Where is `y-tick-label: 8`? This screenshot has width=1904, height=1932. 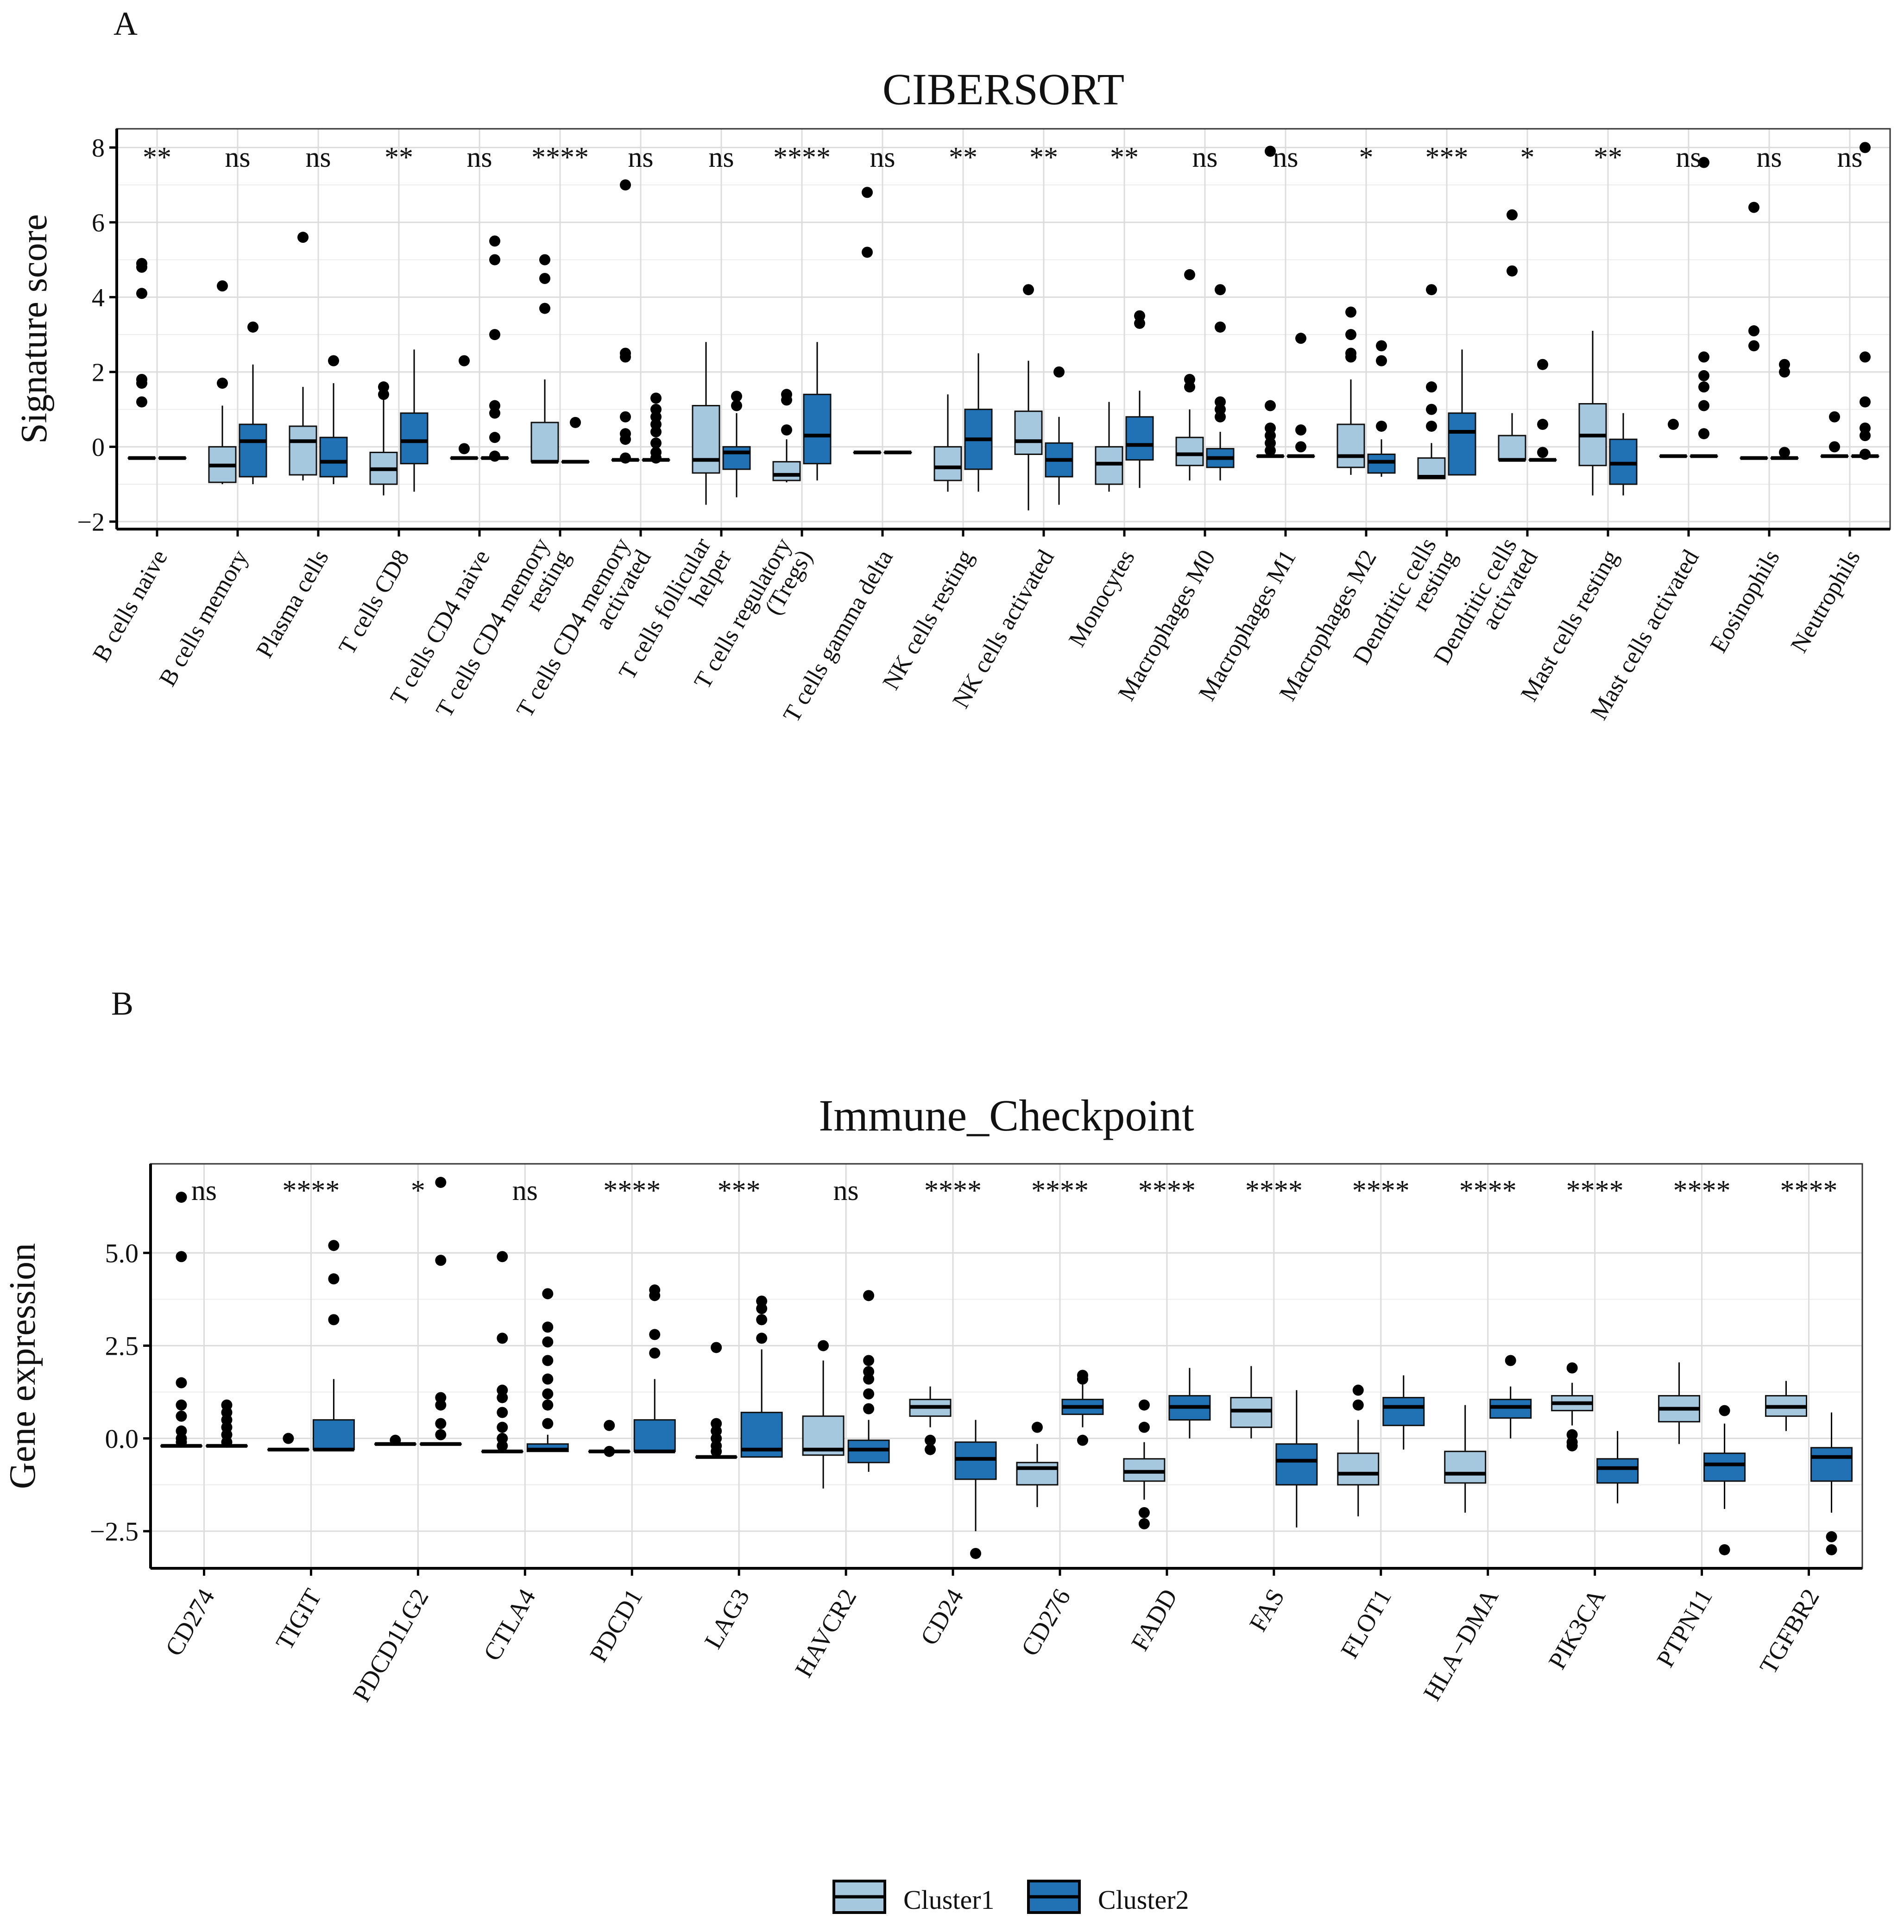 y-tick-label: 8 is located at coordinates (98, 149).